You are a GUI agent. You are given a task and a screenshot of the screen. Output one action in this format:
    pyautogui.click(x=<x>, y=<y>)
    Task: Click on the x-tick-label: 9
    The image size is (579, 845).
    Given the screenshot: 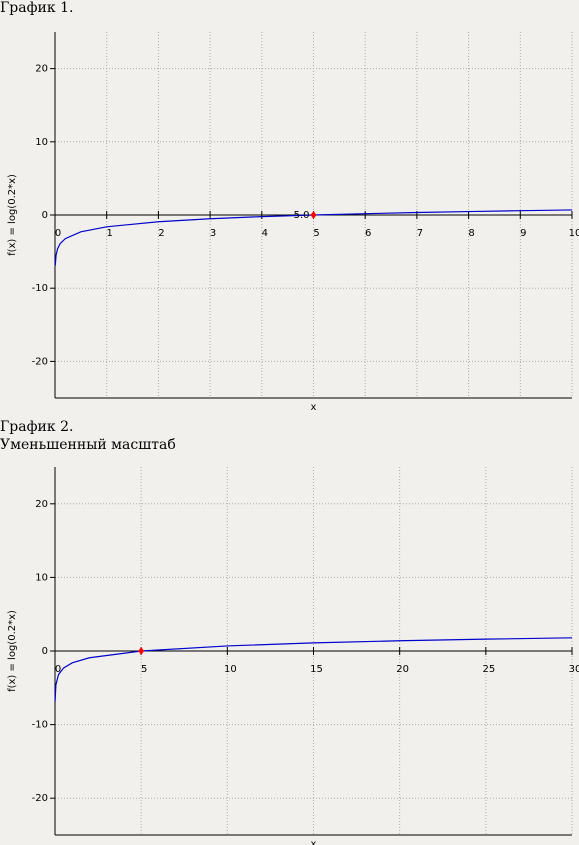 What is the action you would take?
    pyautogui.click(x=523, y=233)
    